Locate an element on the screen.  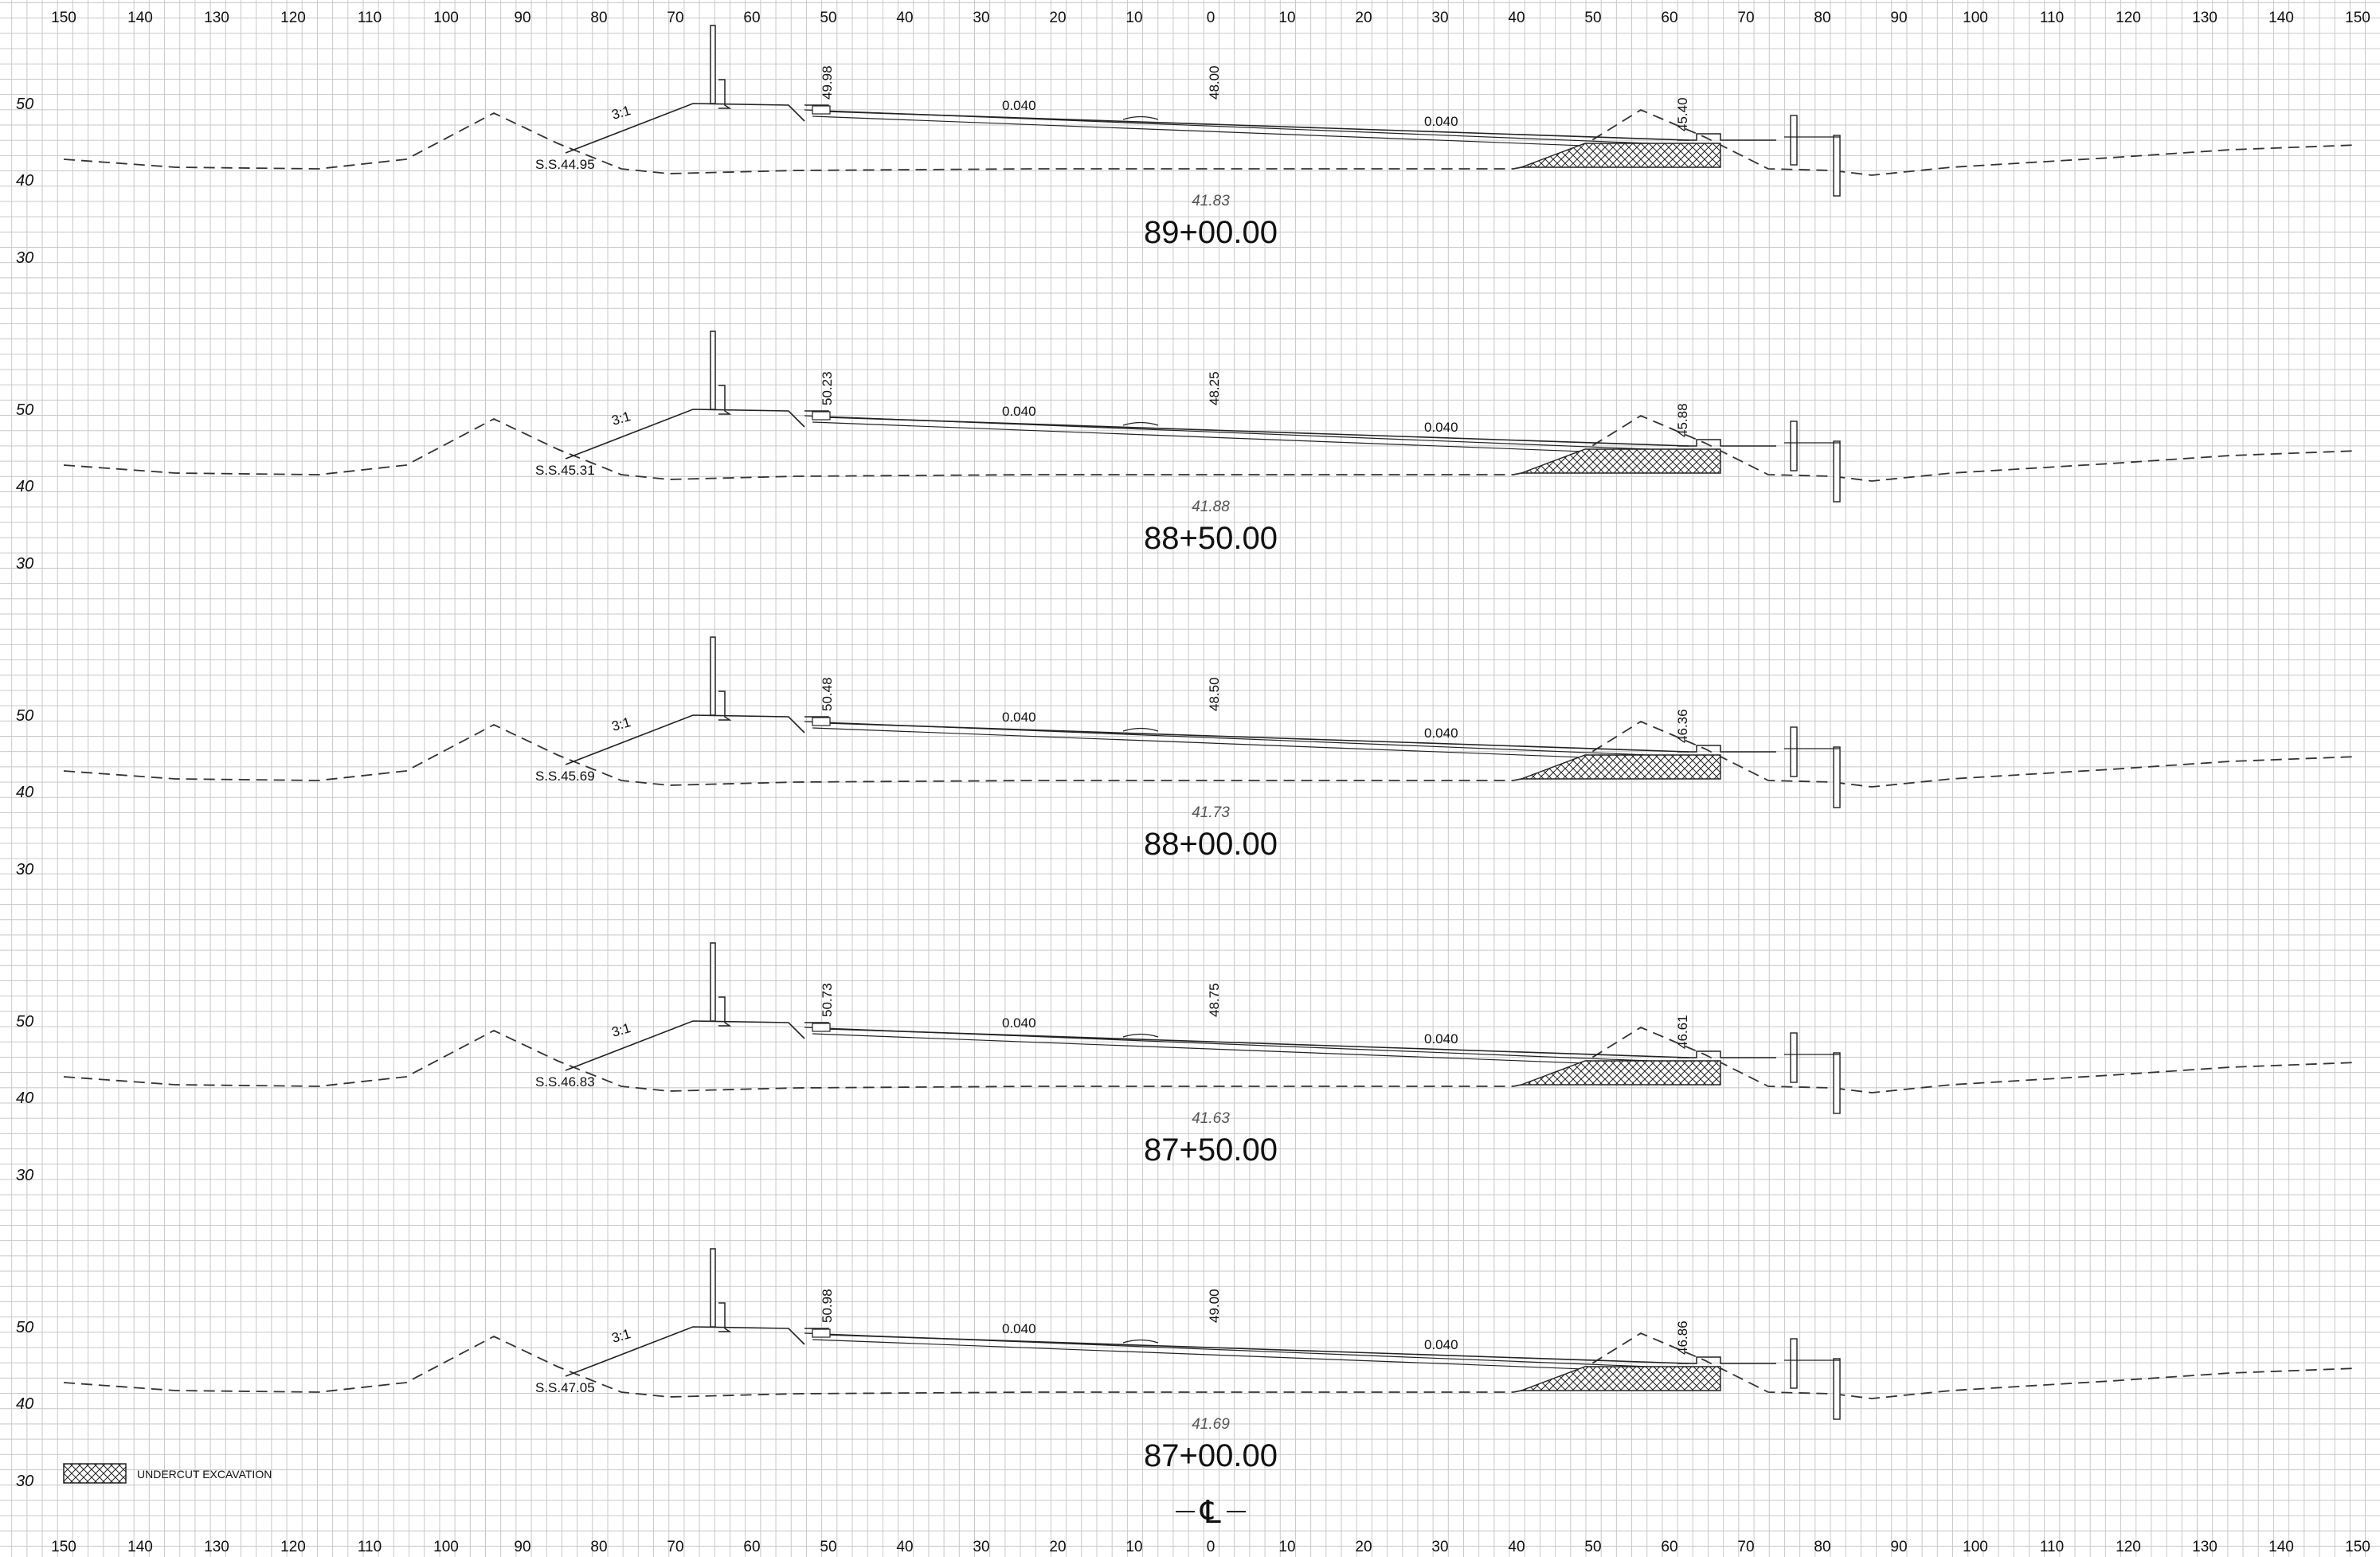
undercut-swatch is located at coordinates (95, 1473).